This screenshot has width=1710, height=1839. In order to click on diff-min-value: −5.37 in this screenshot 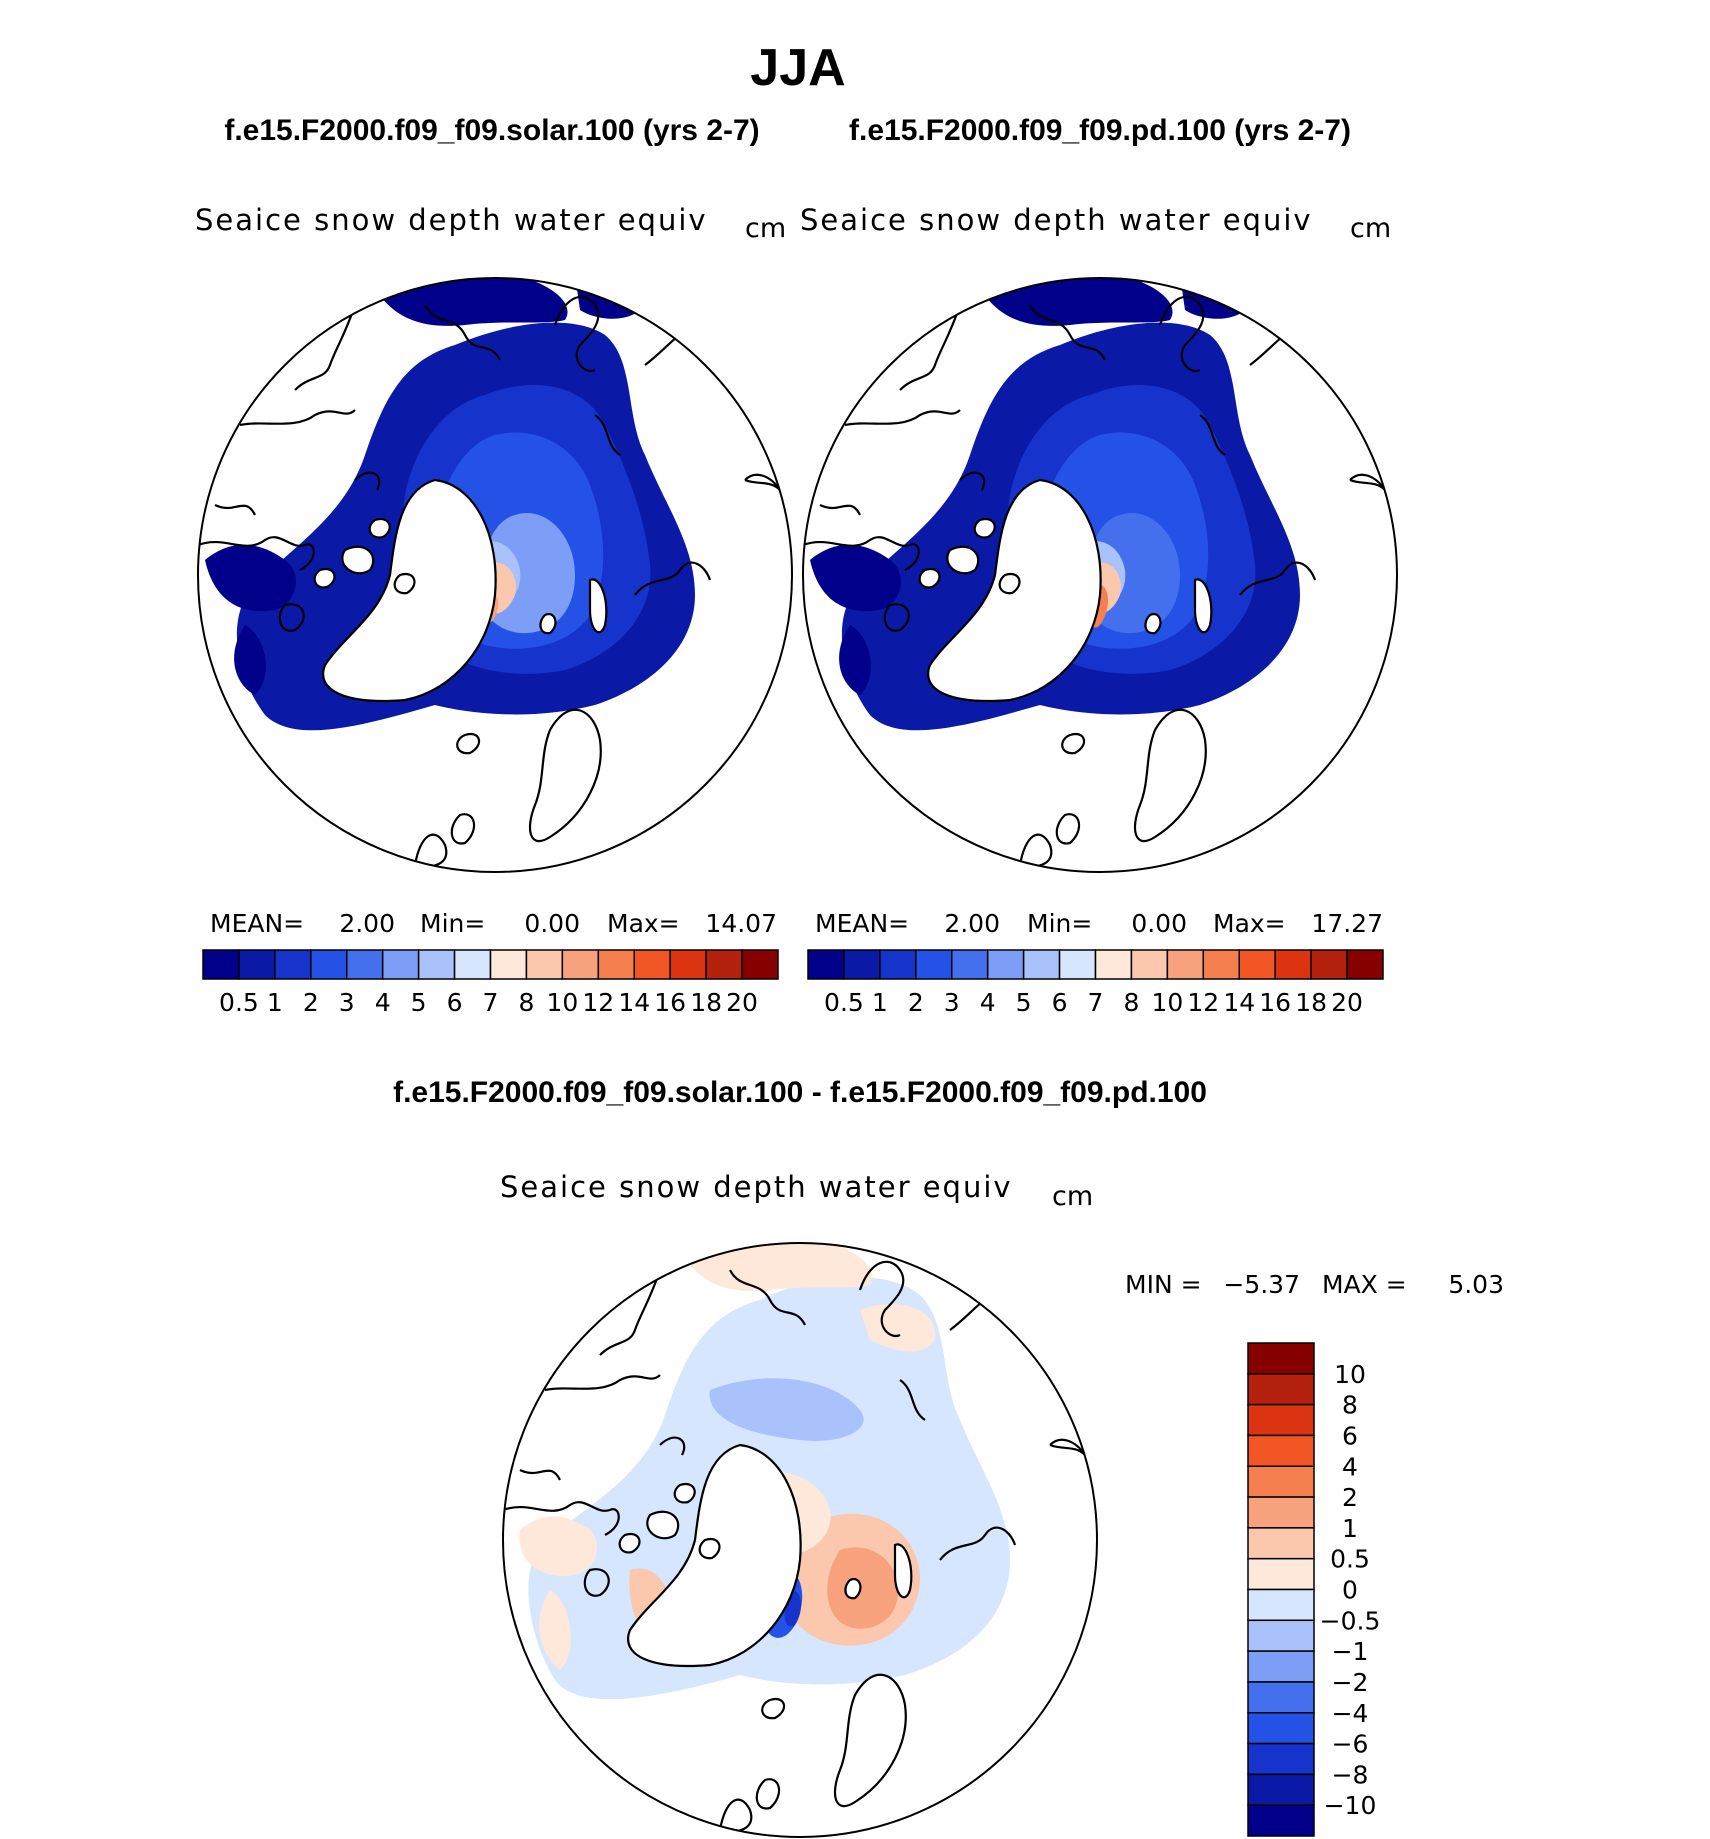, I will do `click(1261, 1284)`.